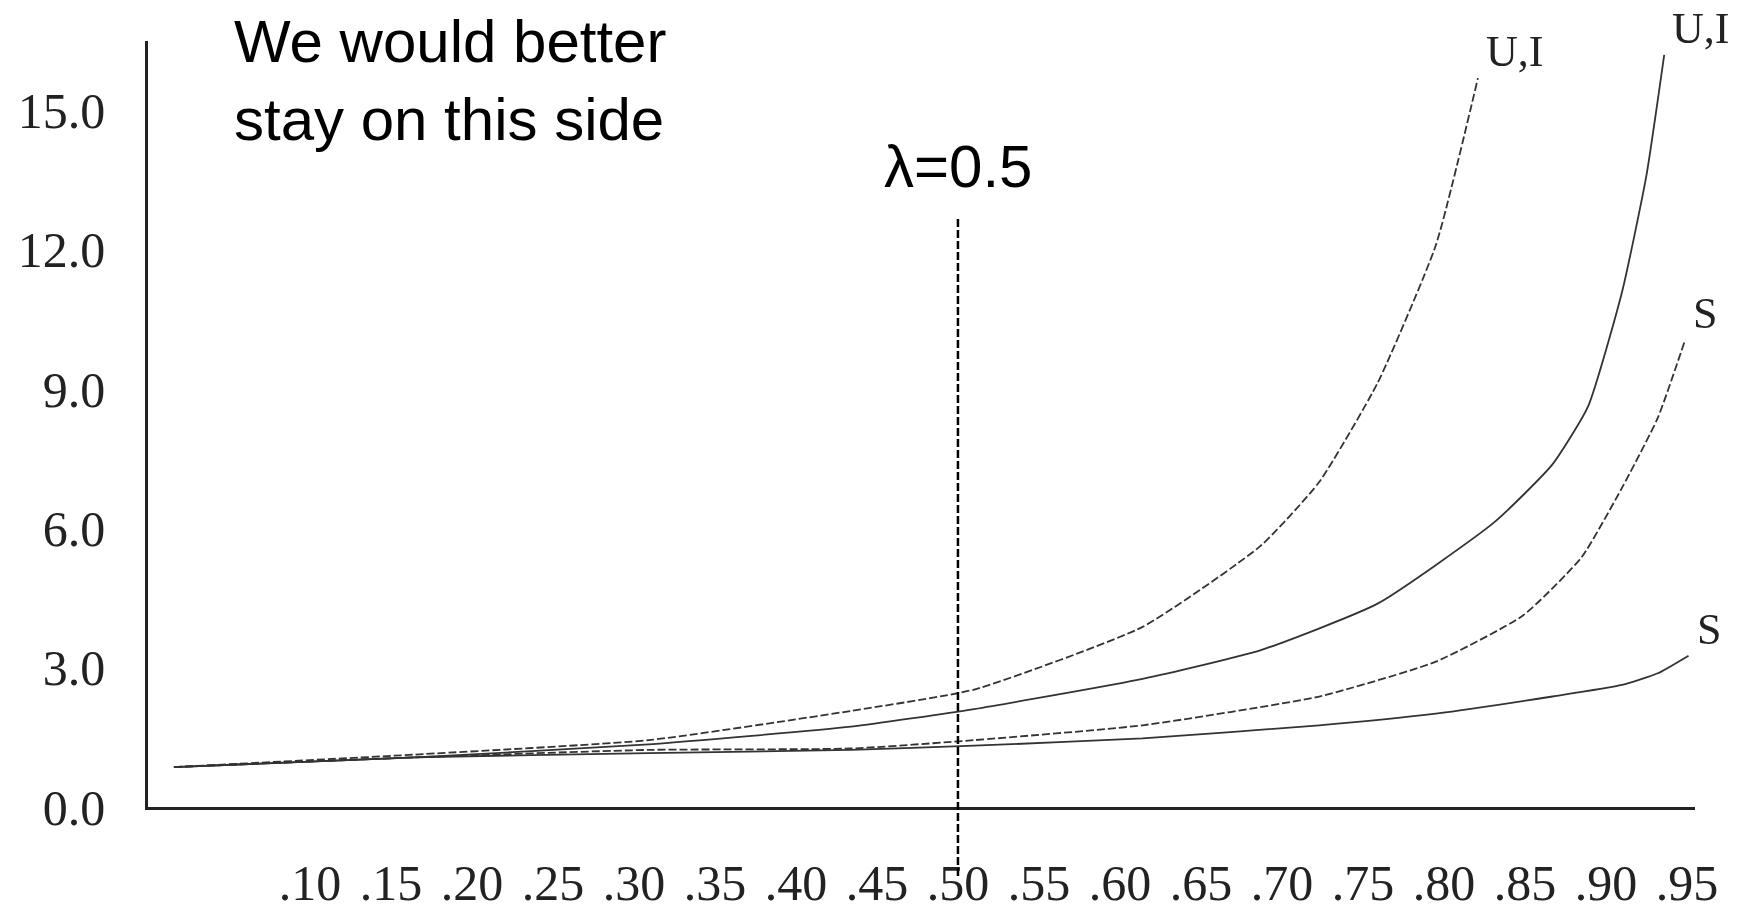 The height and width of the screenshot is (923, 1759). Describe the element at coordinates (74, 528) in the screenshot. I see `y-tick-label: 6.0` at that location.